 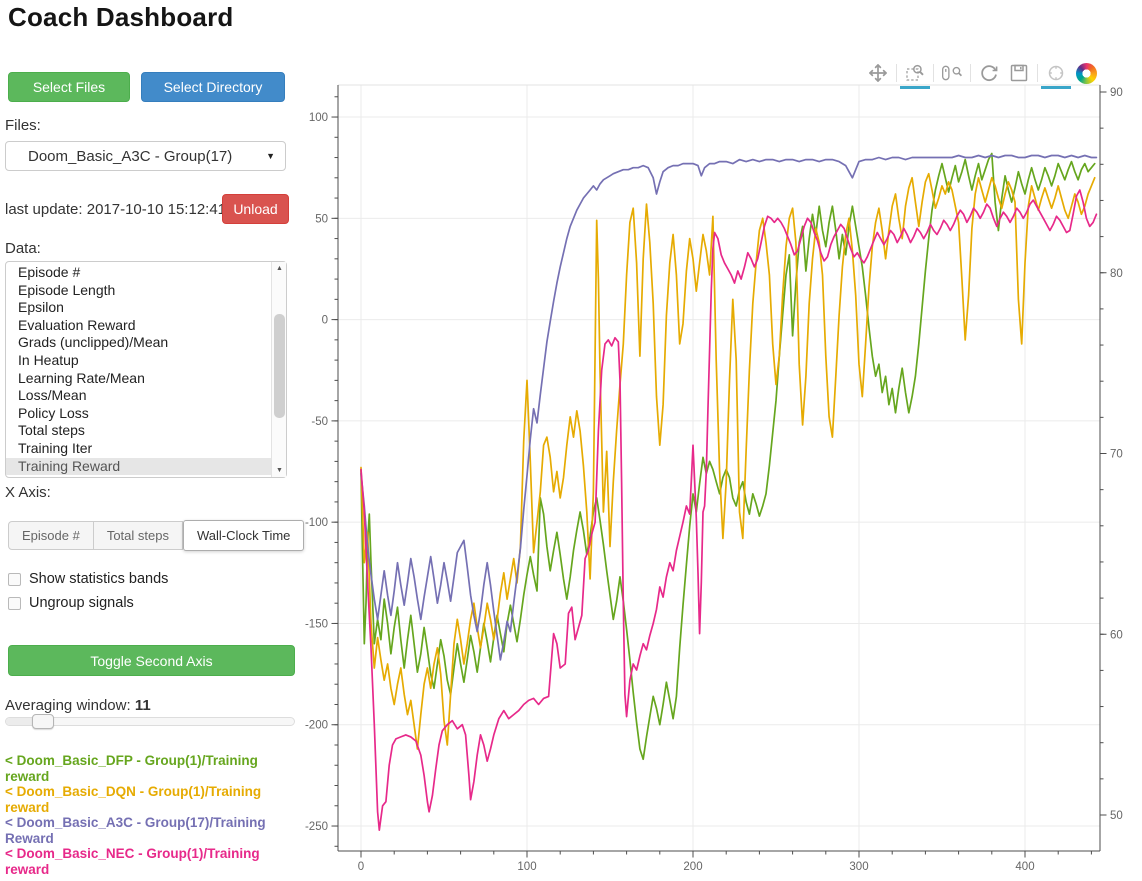 I want to click on data-list-scrollbar: ▲ ▼, so click(x=278, y=369).